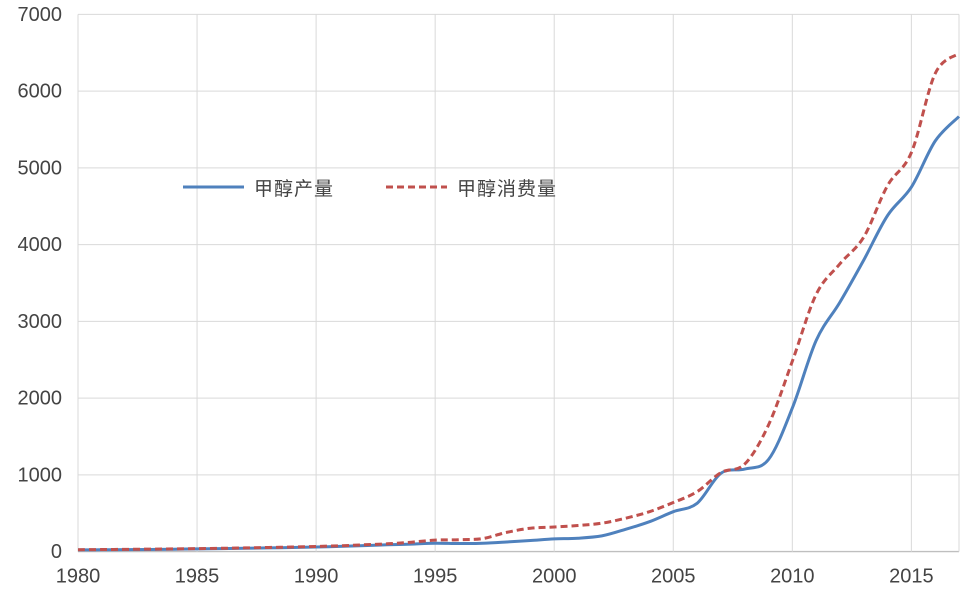 This screenshot has height=608, width=973. What do you see at coordinates (316, 577) in the screenshot?
I see `x-tick-label: 1990` at bounding box center [316, 577].